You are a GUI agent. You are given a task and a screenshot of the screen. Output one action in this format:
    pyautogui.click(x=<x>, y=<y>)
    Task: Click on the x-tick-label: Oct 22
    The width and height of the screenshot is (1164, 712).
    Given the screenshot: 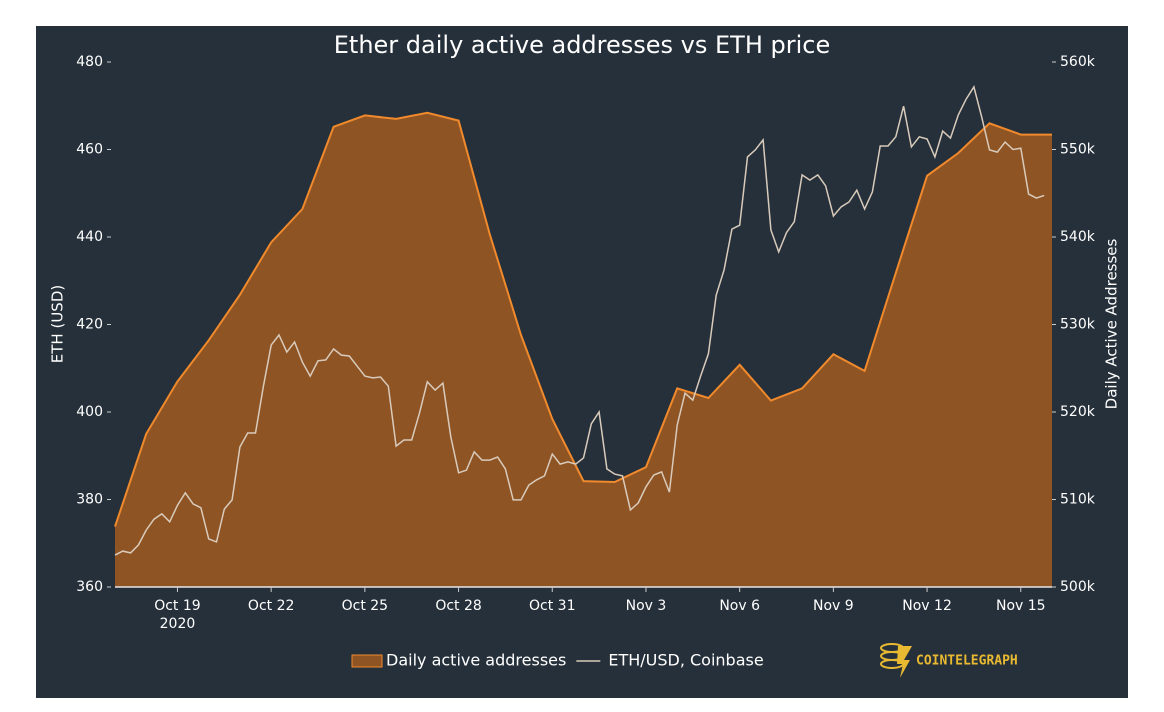 What is the action you would take?
    pyautogui.click(x=271, y=606)
    